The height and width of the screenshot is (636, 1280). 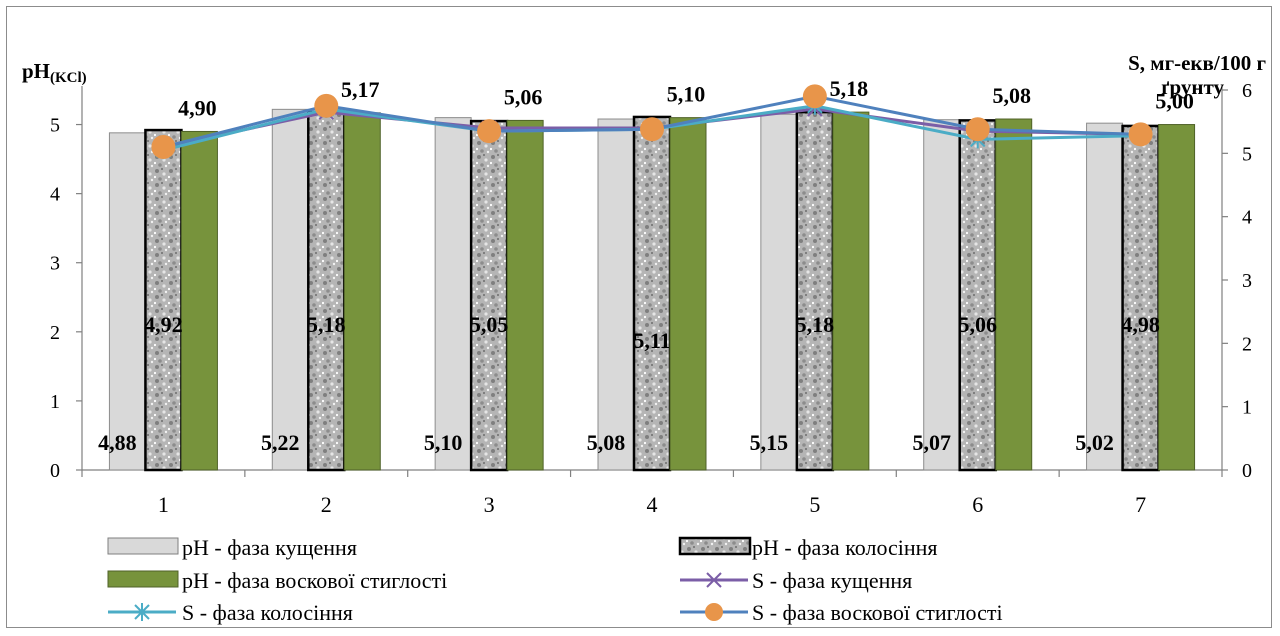 I want to click on y-right-tick-label: 1, so click(x=1247, y=408).